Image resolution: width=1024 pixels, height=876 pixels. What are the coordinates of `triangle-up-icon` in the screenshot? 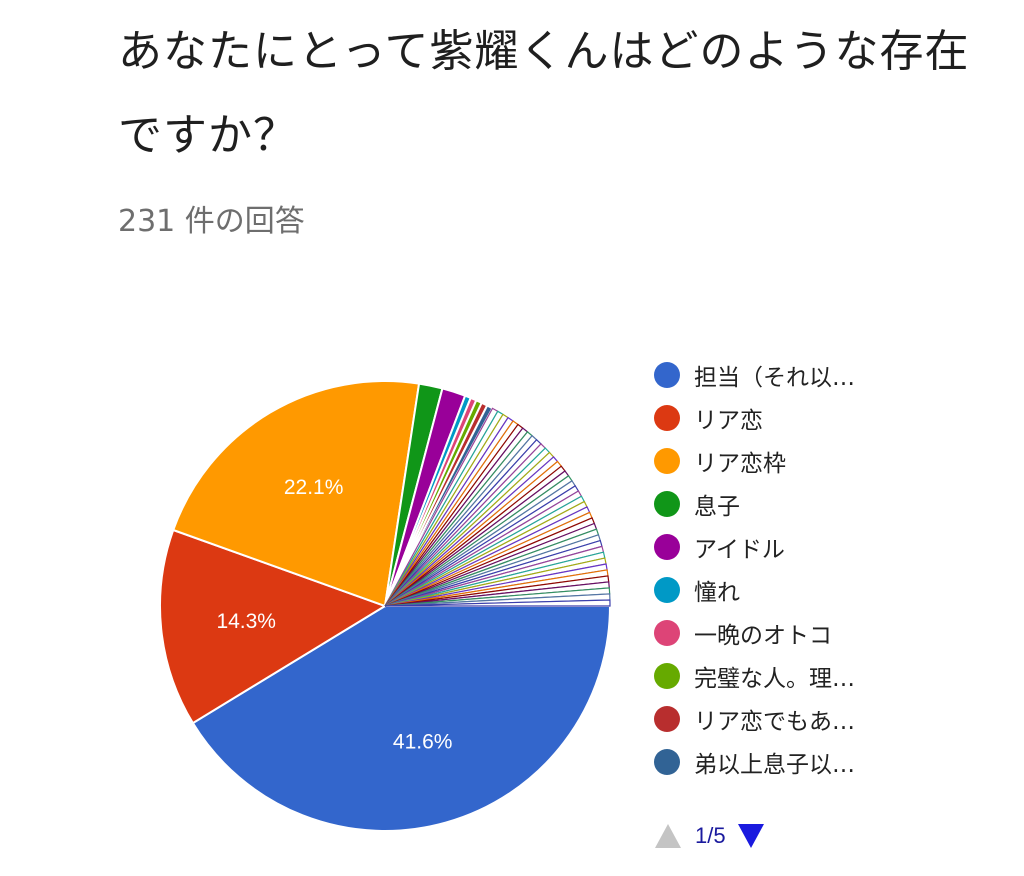 It's located at (668, 836).